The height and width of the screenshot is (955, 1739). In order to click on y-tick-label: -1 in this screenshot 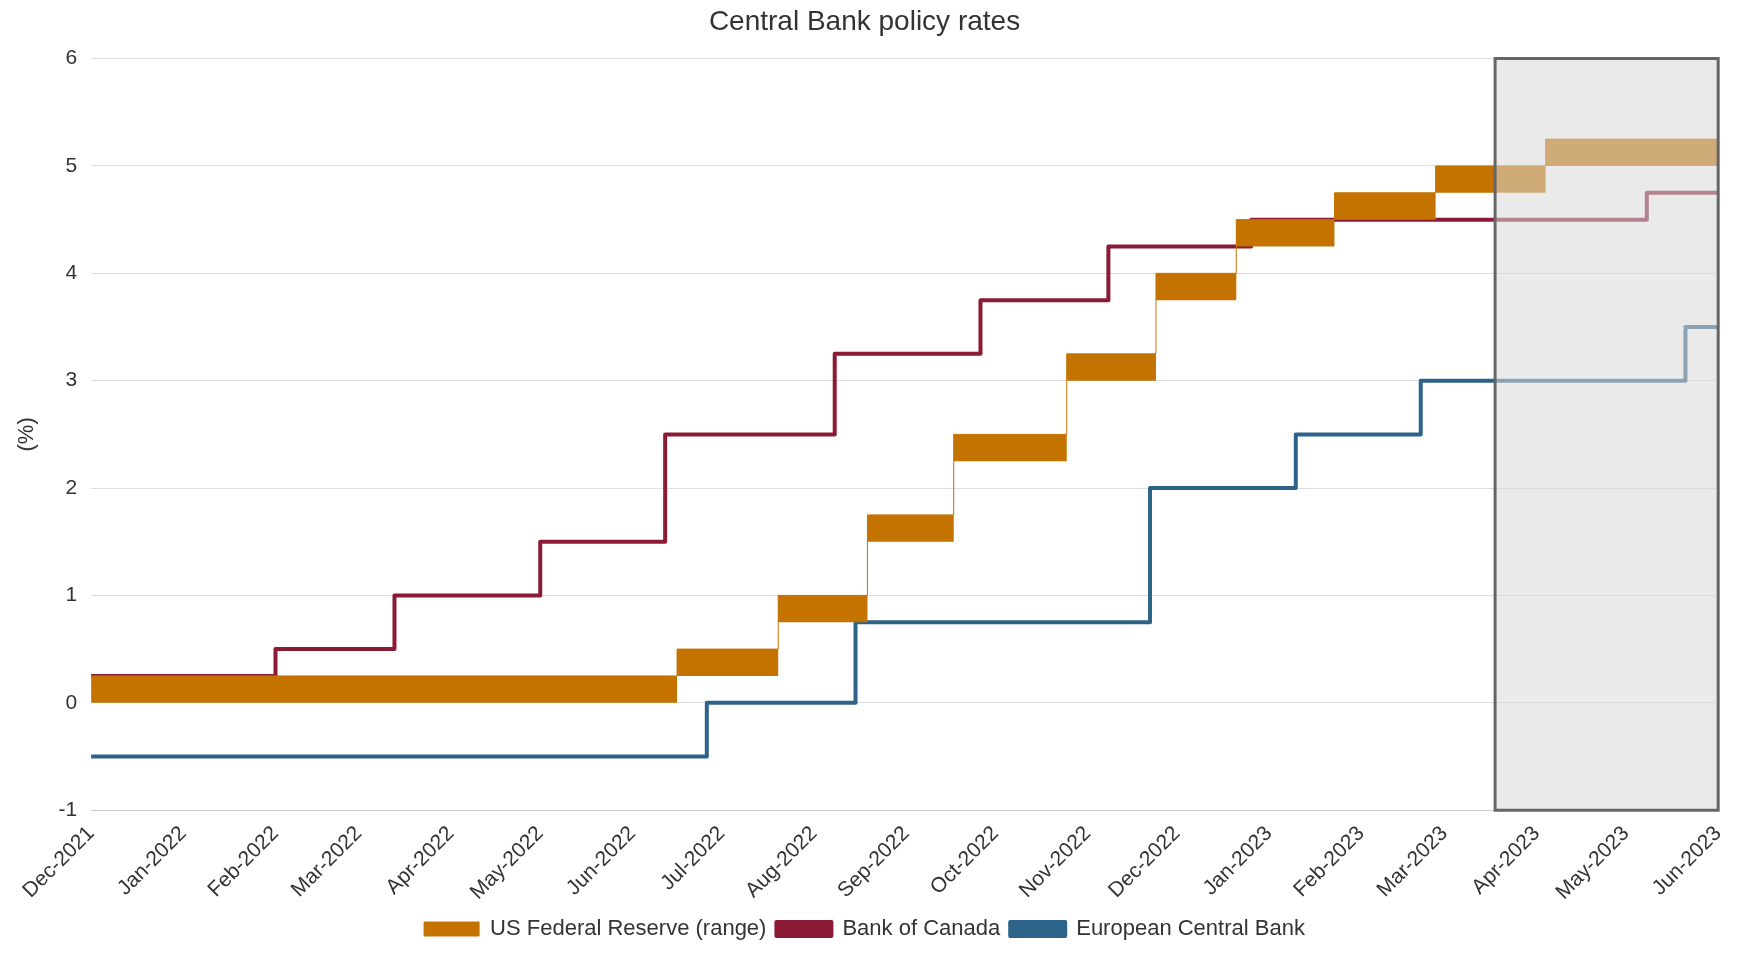, I will do `click(68, 808)`.